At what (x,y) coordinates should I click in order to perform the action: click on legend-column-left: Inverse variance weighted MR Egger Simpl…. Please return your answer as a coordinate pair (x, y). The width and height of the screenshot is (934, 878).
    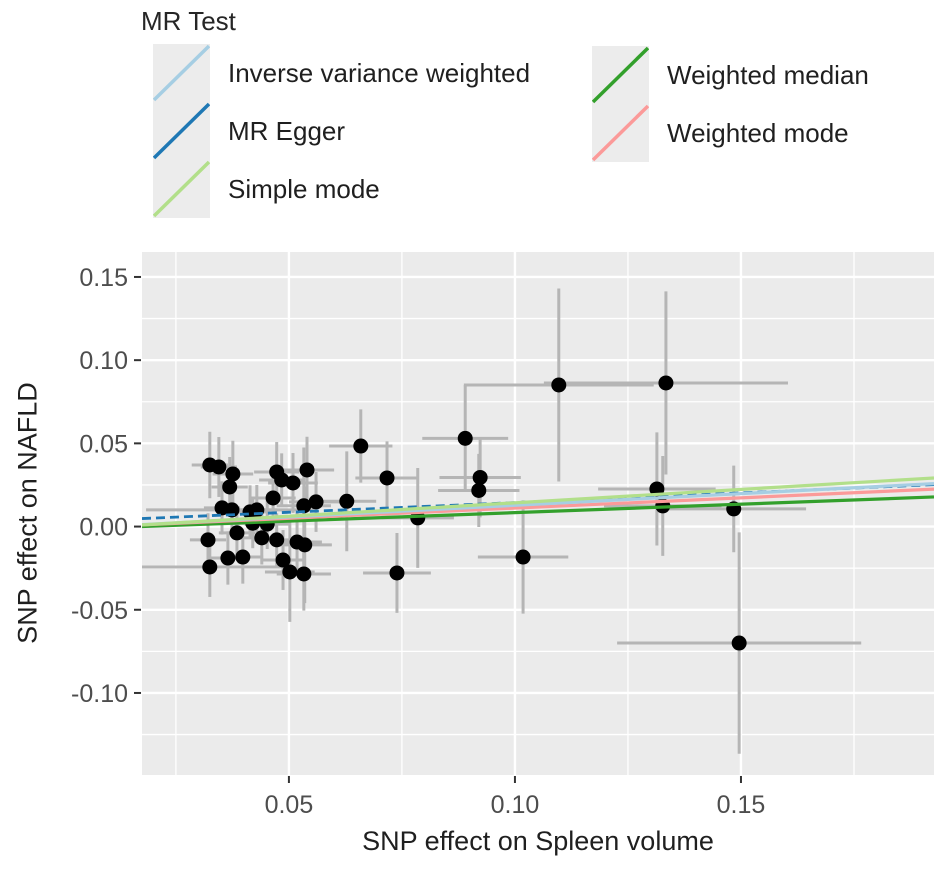
    Looking at the image, I should click on (341, 131).